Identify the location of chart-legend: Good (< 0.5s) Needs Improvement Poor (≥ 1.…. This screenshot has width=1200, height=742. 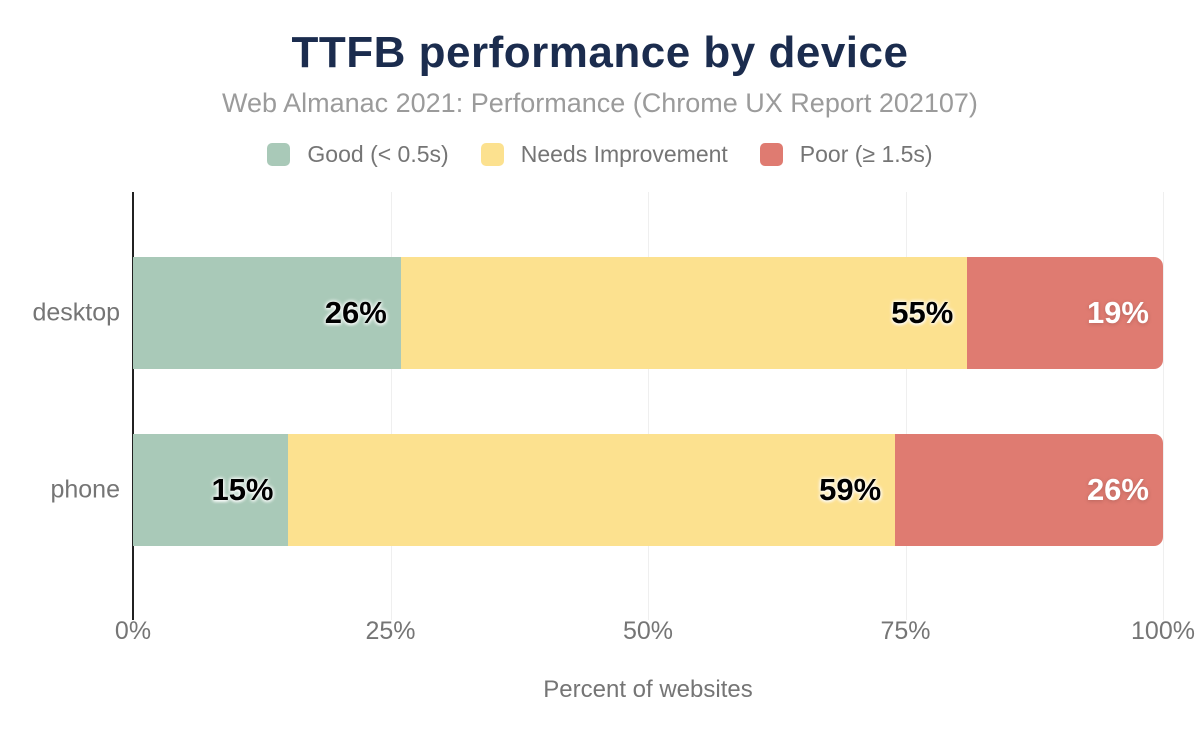
(600, 154).